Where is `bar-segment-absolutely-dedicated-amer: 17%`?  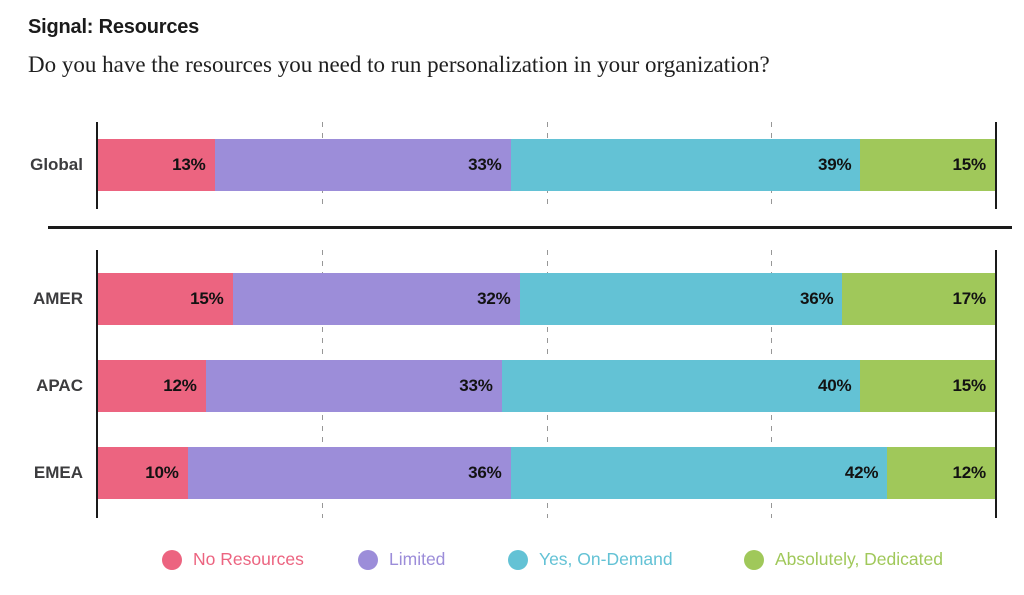
bar-segment-absolutely-dedicated-amer: 17% is located at coordinates (918, 299).